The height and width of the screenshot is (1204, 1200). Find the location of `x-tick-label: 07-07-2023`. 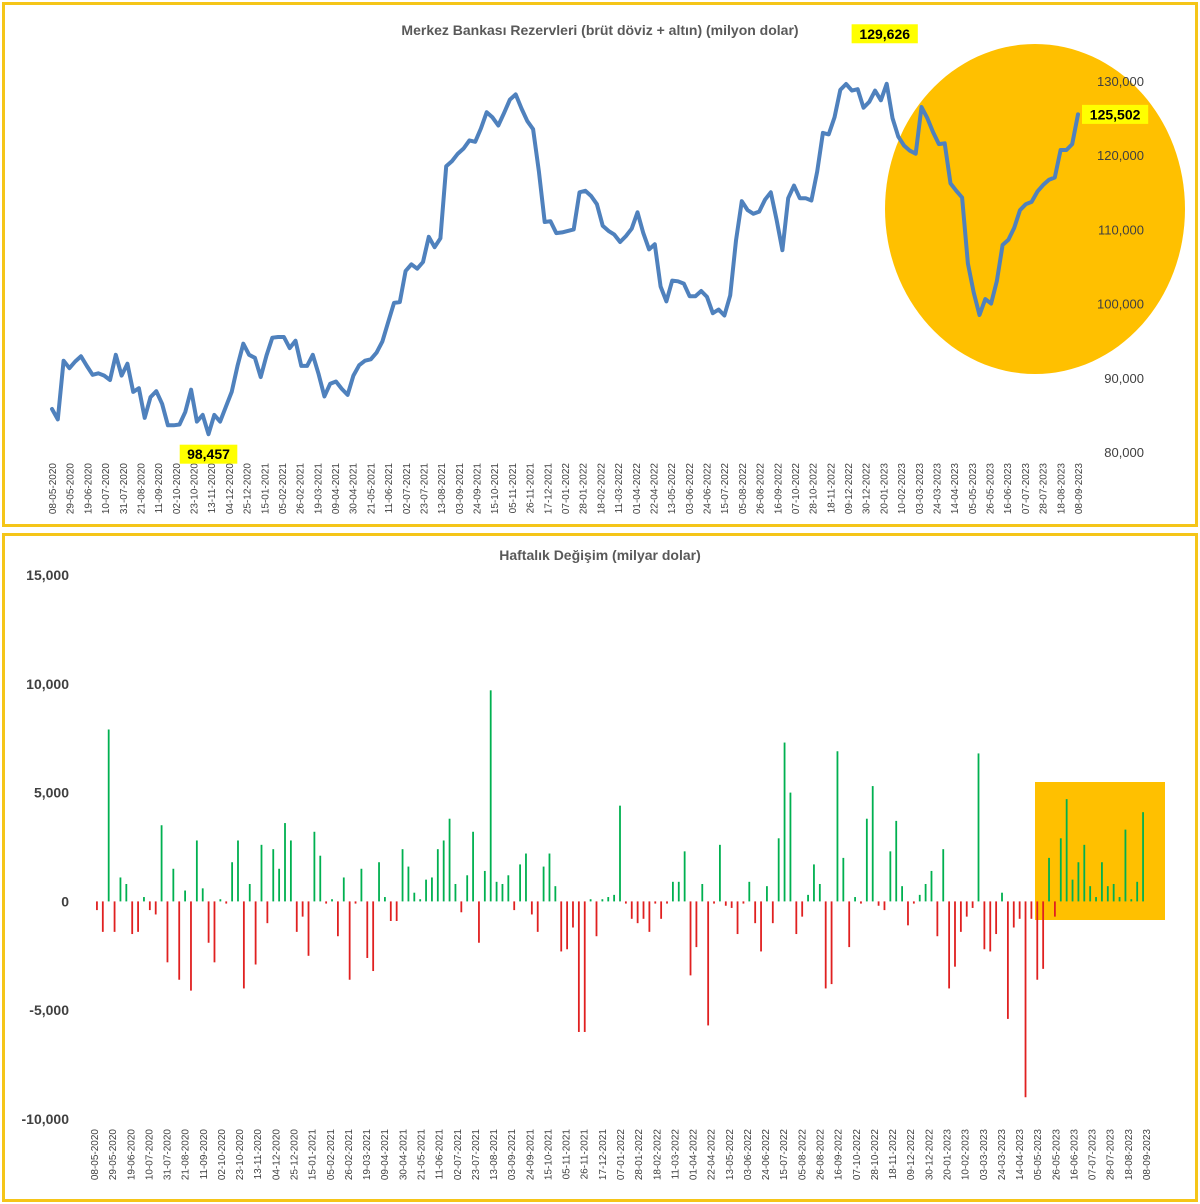

x-tick-label: 07-07-2023 is located at coordinates (1026, 489).